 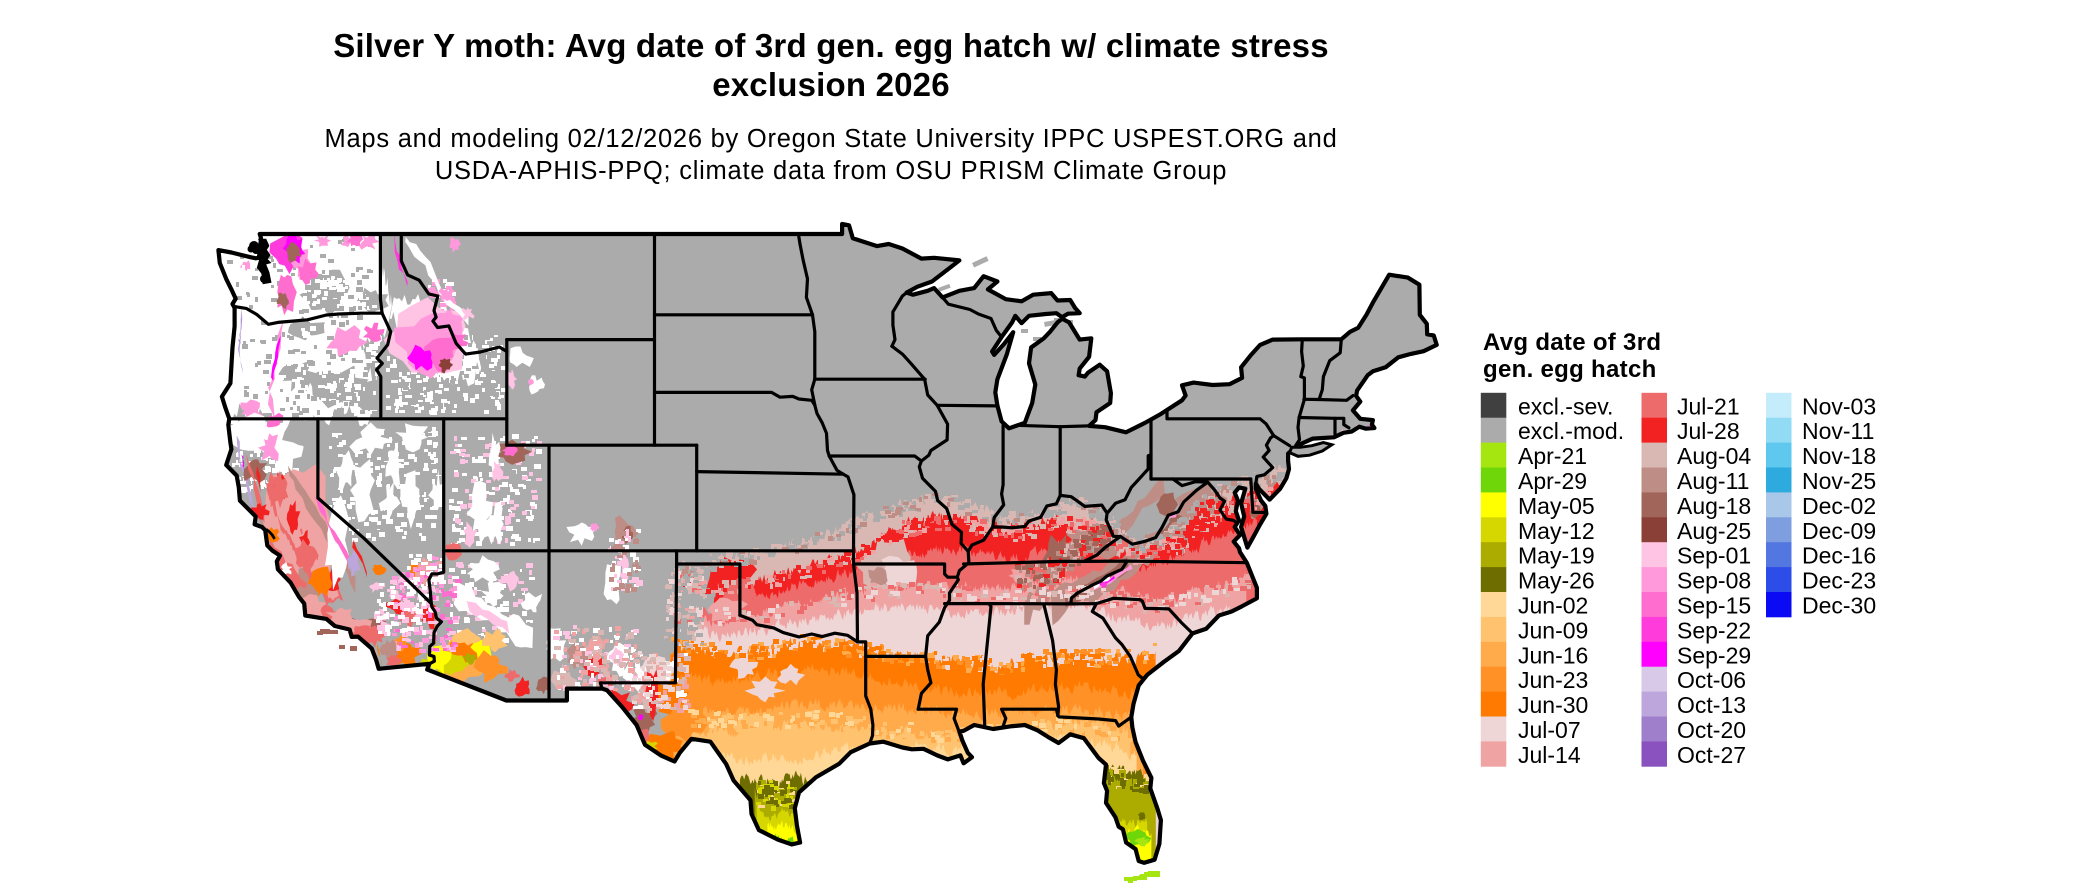 What do you see at coordinates (1553, 630) in the screenshot?
I see `svg-text: Jun-09` at bounding box center [1553, 630].